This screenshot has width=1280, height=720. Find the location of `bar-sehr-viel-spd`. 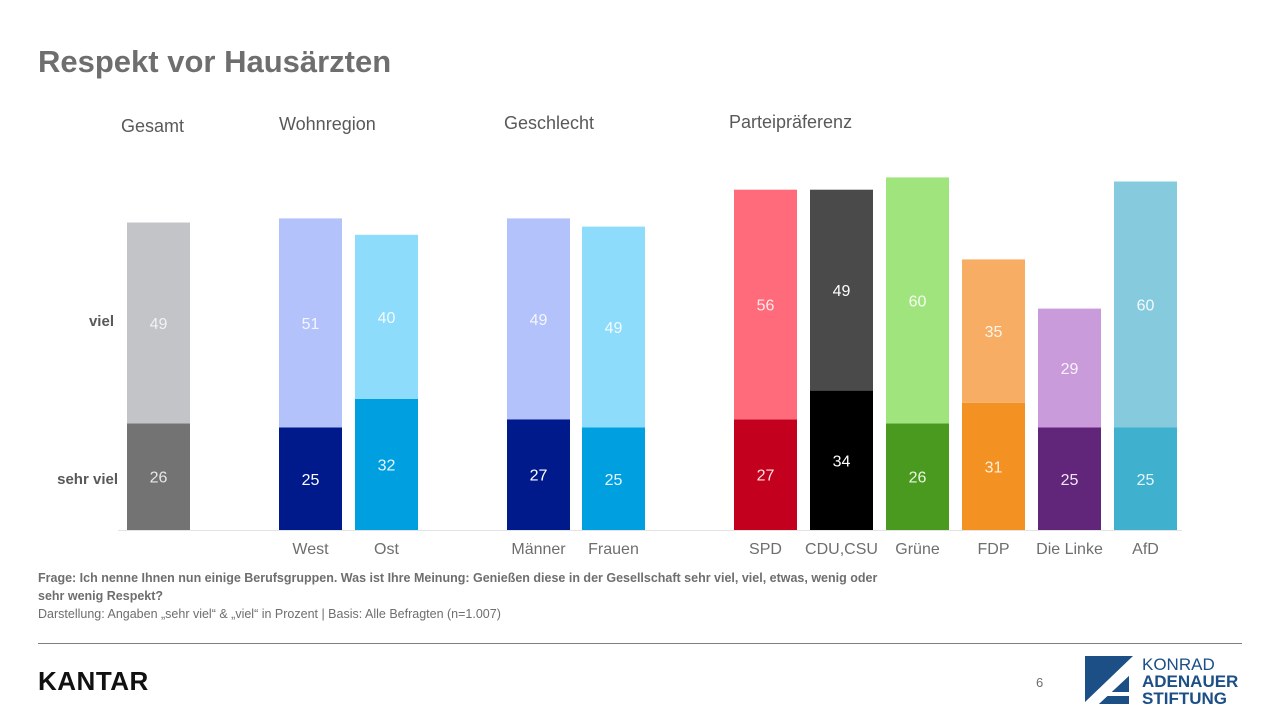

bar-sehr-viel-spd is located at coordinates (765, 474).